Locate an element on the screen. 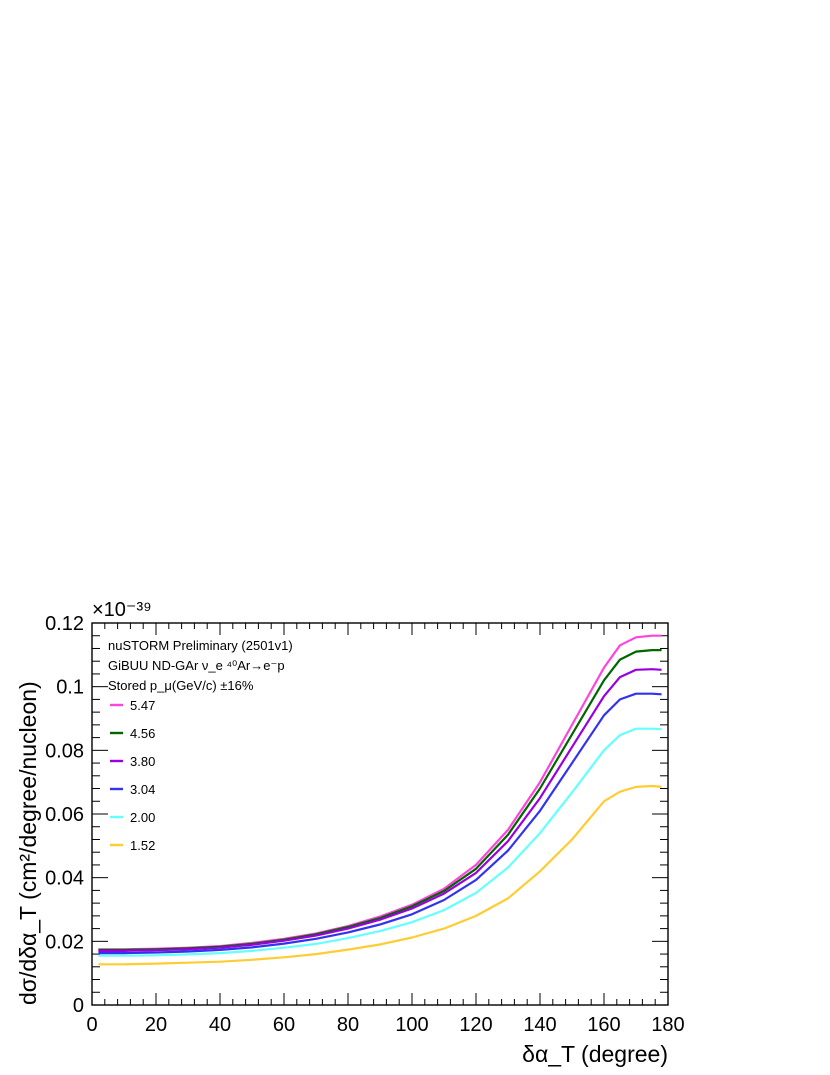 This screenshot has height=1075, width=830. legend-label: 1.52 is located at coordinates (142, 845).